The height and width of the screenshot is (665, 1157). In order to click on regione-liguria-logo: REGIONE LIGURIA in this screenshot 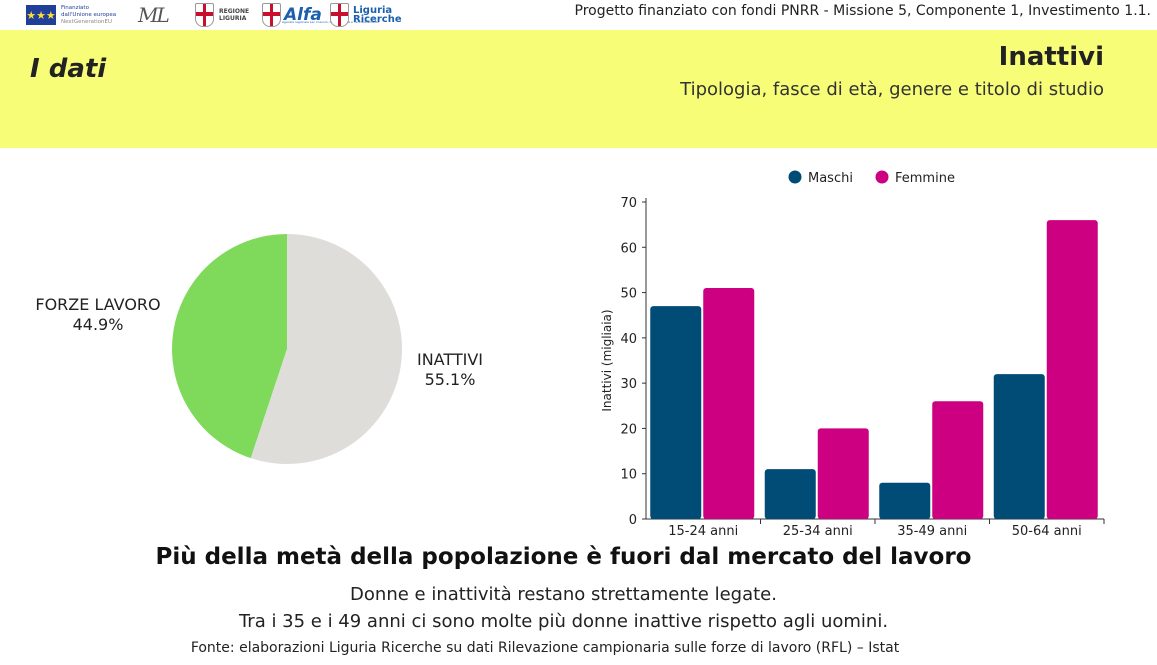, I will do `click(222, 15)`.